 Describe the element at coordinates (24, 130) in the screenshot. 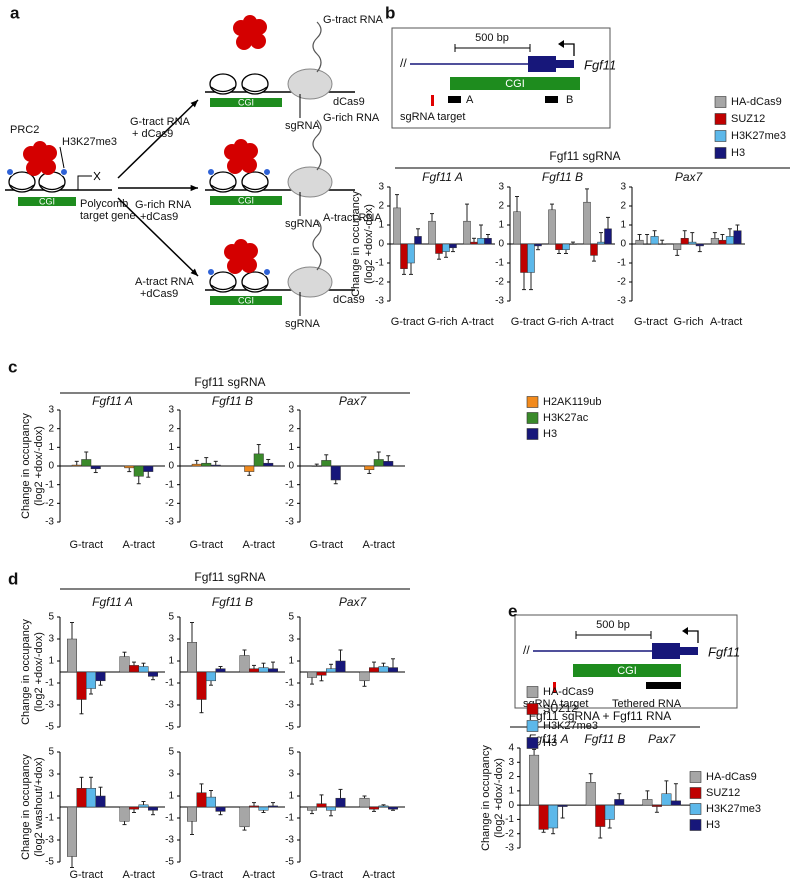

I see `prc2-label: PRC2` at that location.